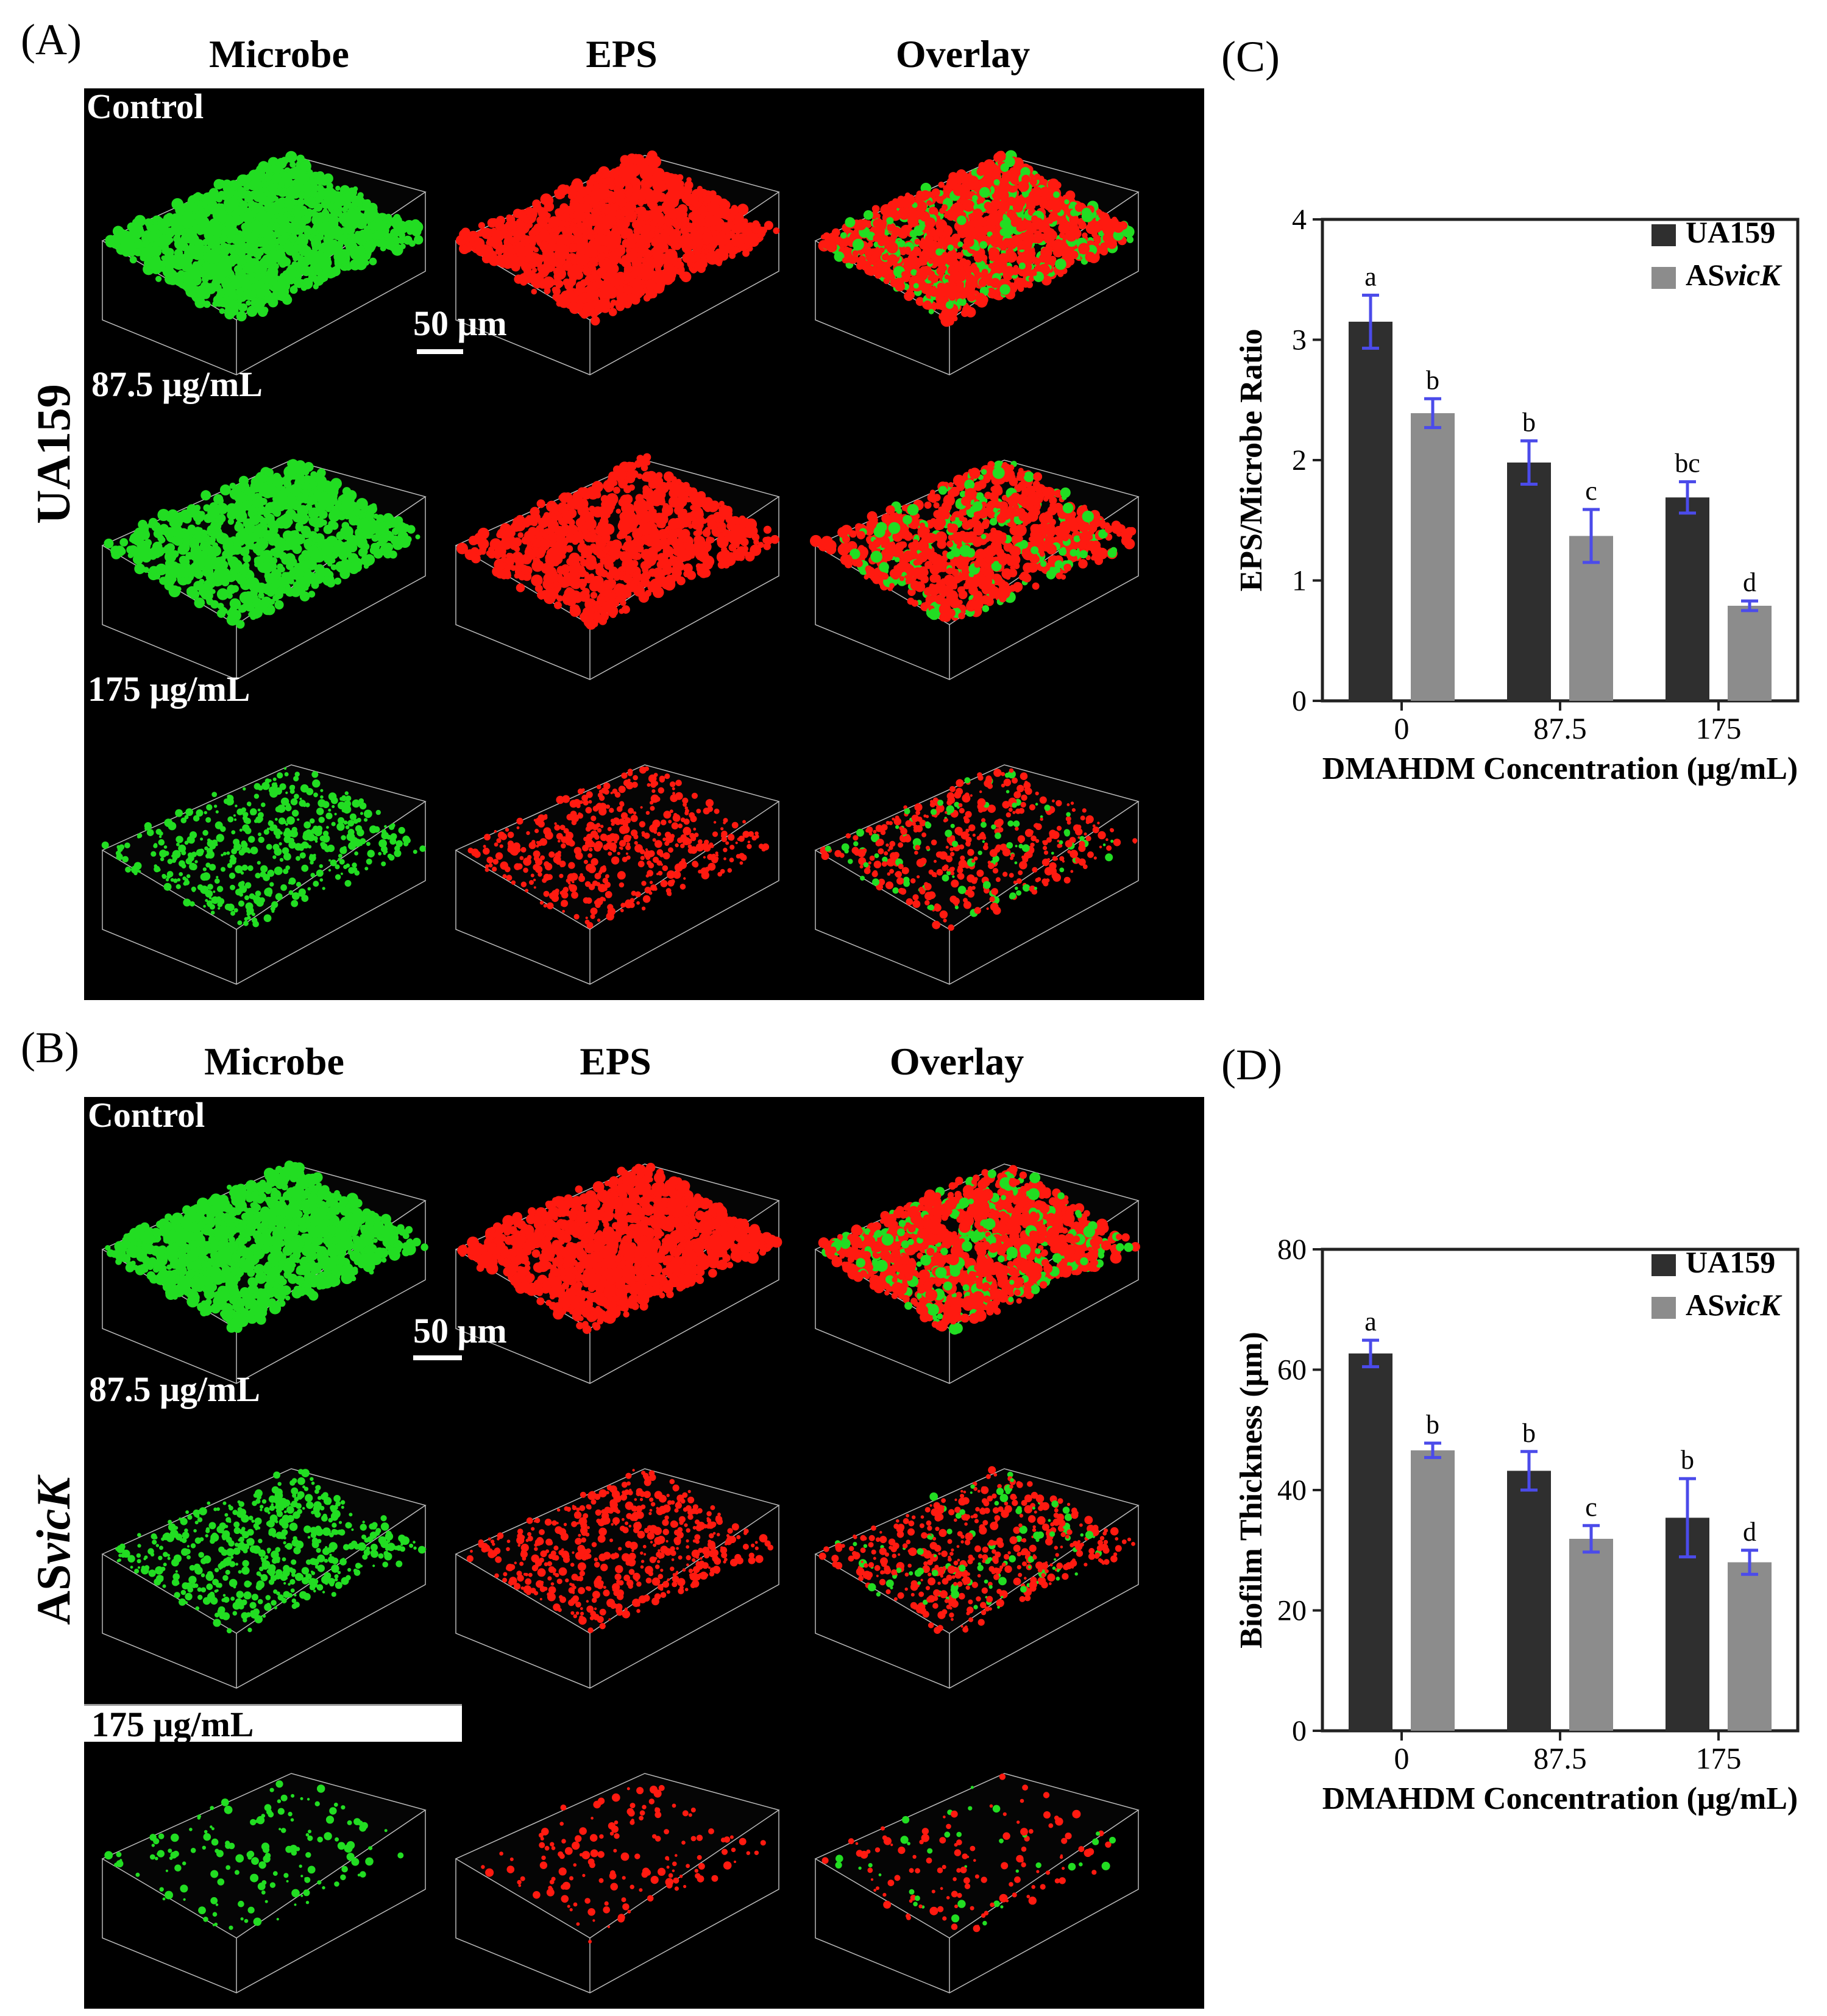 This screenshot has width=1827, height=2016. Describe the element at coordinates (1687, 463) in the screenshot. I see `significance-letter: bc` at that location.